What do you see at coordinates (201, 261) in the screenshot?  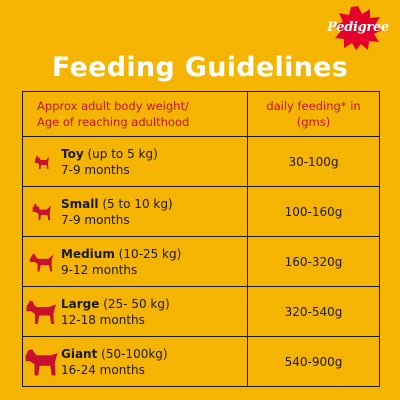 I see `table-row: Medium (10-25 kg) 9-12 months 160-320g` at bounding box center [201, 261].